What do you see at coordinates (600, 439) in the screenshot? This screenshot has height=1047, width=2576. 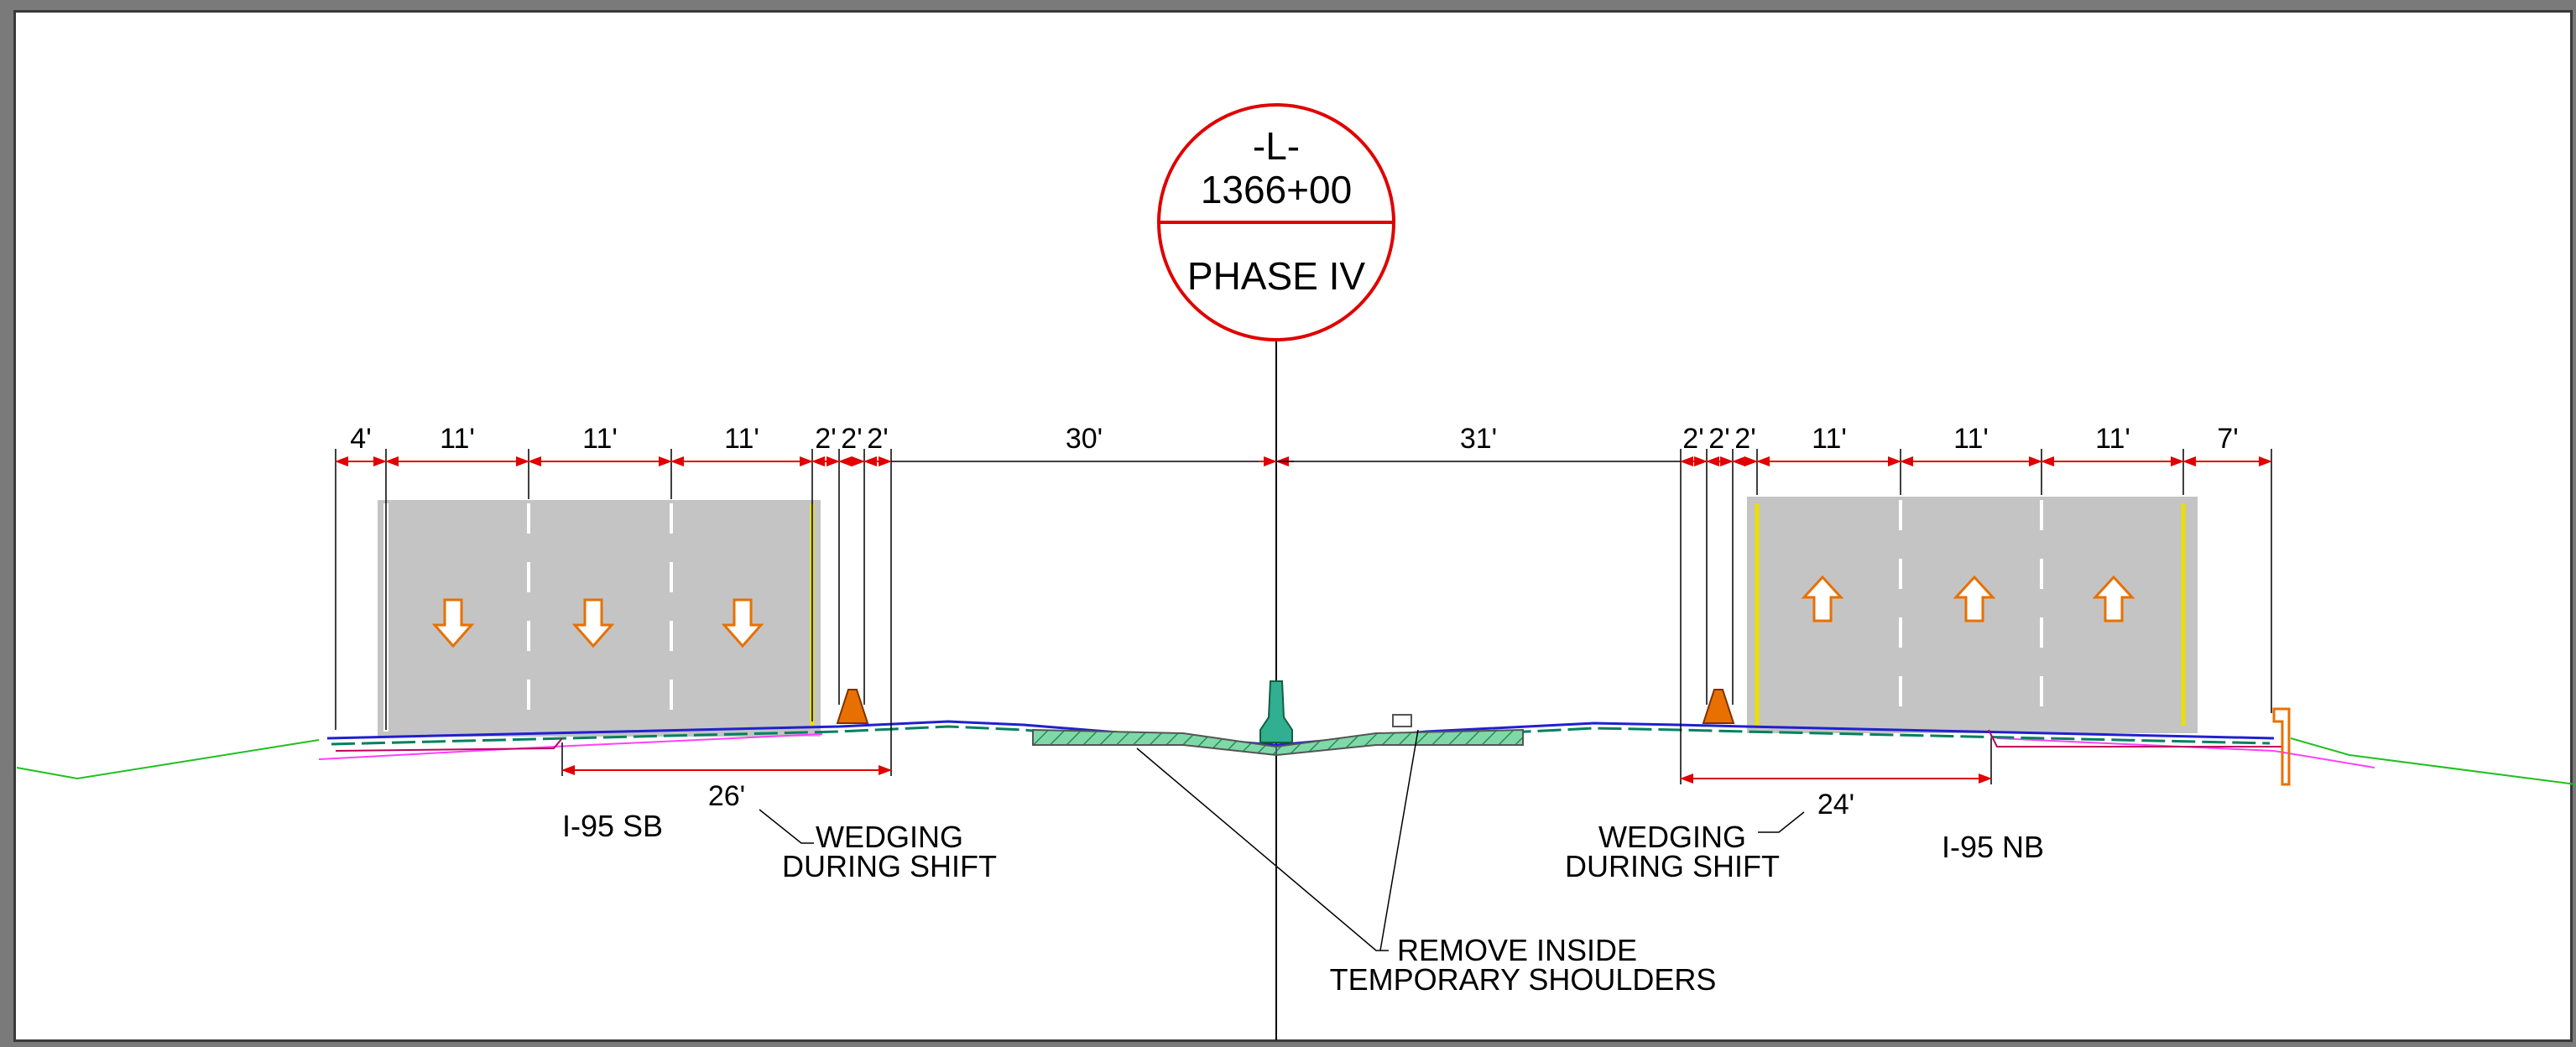 I see `dim-sb-2: 11'` at bounding box center [600, 439].